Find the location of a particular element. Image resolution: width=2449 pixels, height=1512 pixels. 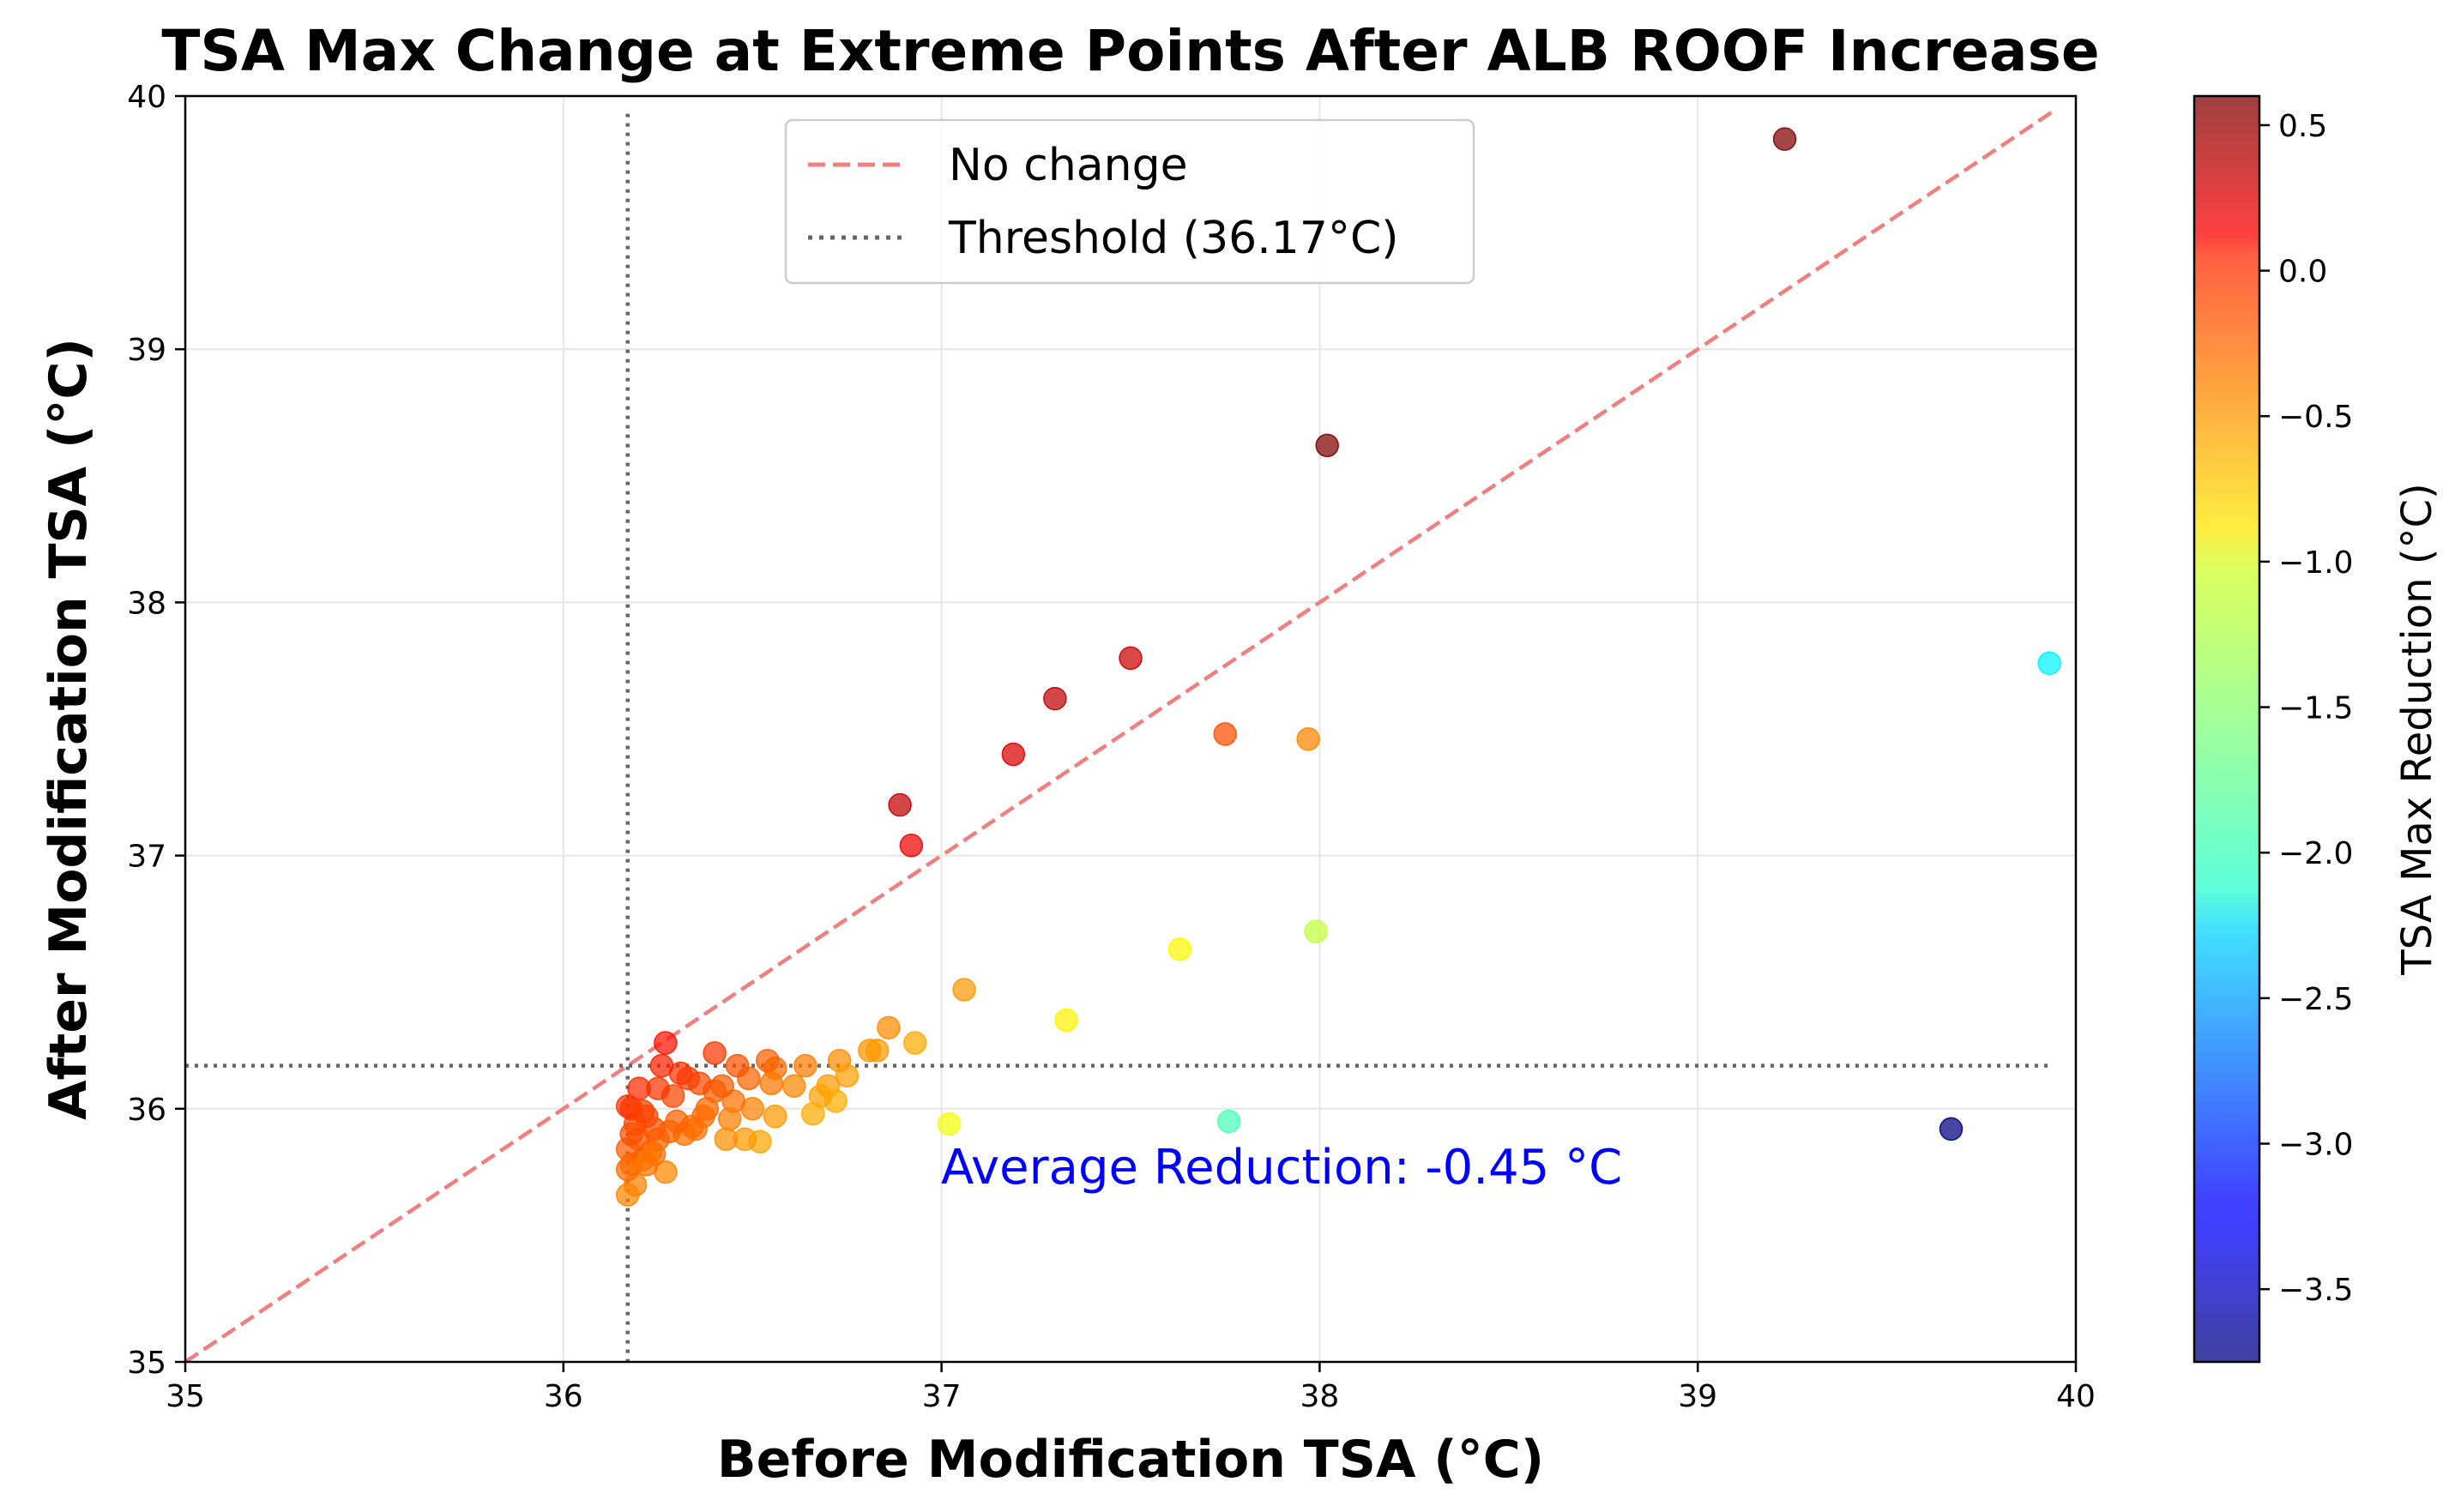

x-tick-label: 35 is located at coordinates (185, 1396).